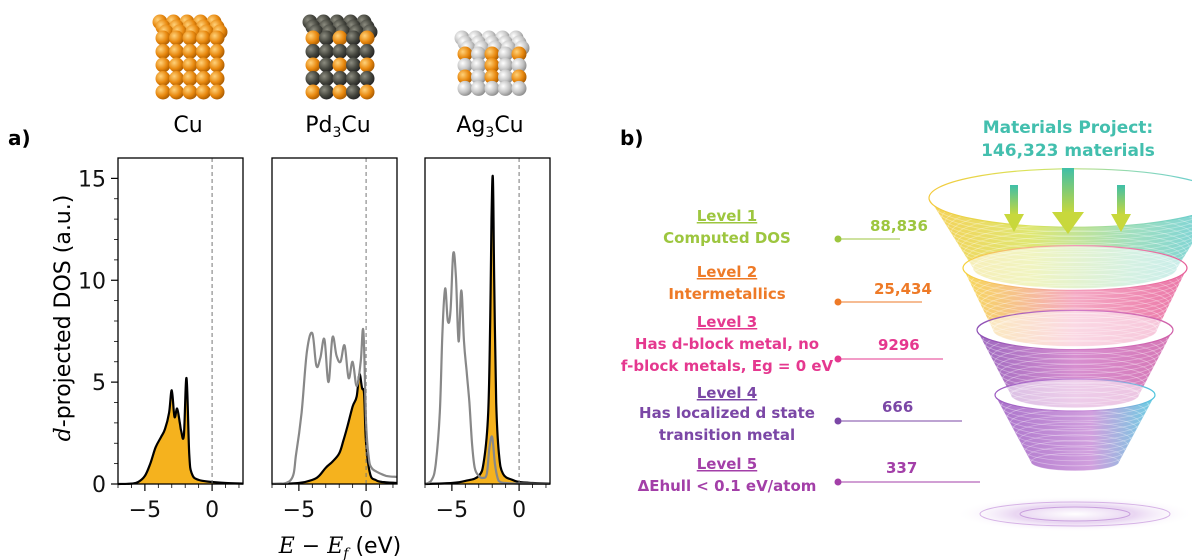 This screenshot has height=560, width=1192. Describe the element at coordinates (727, 322) in the screenshot. I see `level-name: Level 3` at that location.